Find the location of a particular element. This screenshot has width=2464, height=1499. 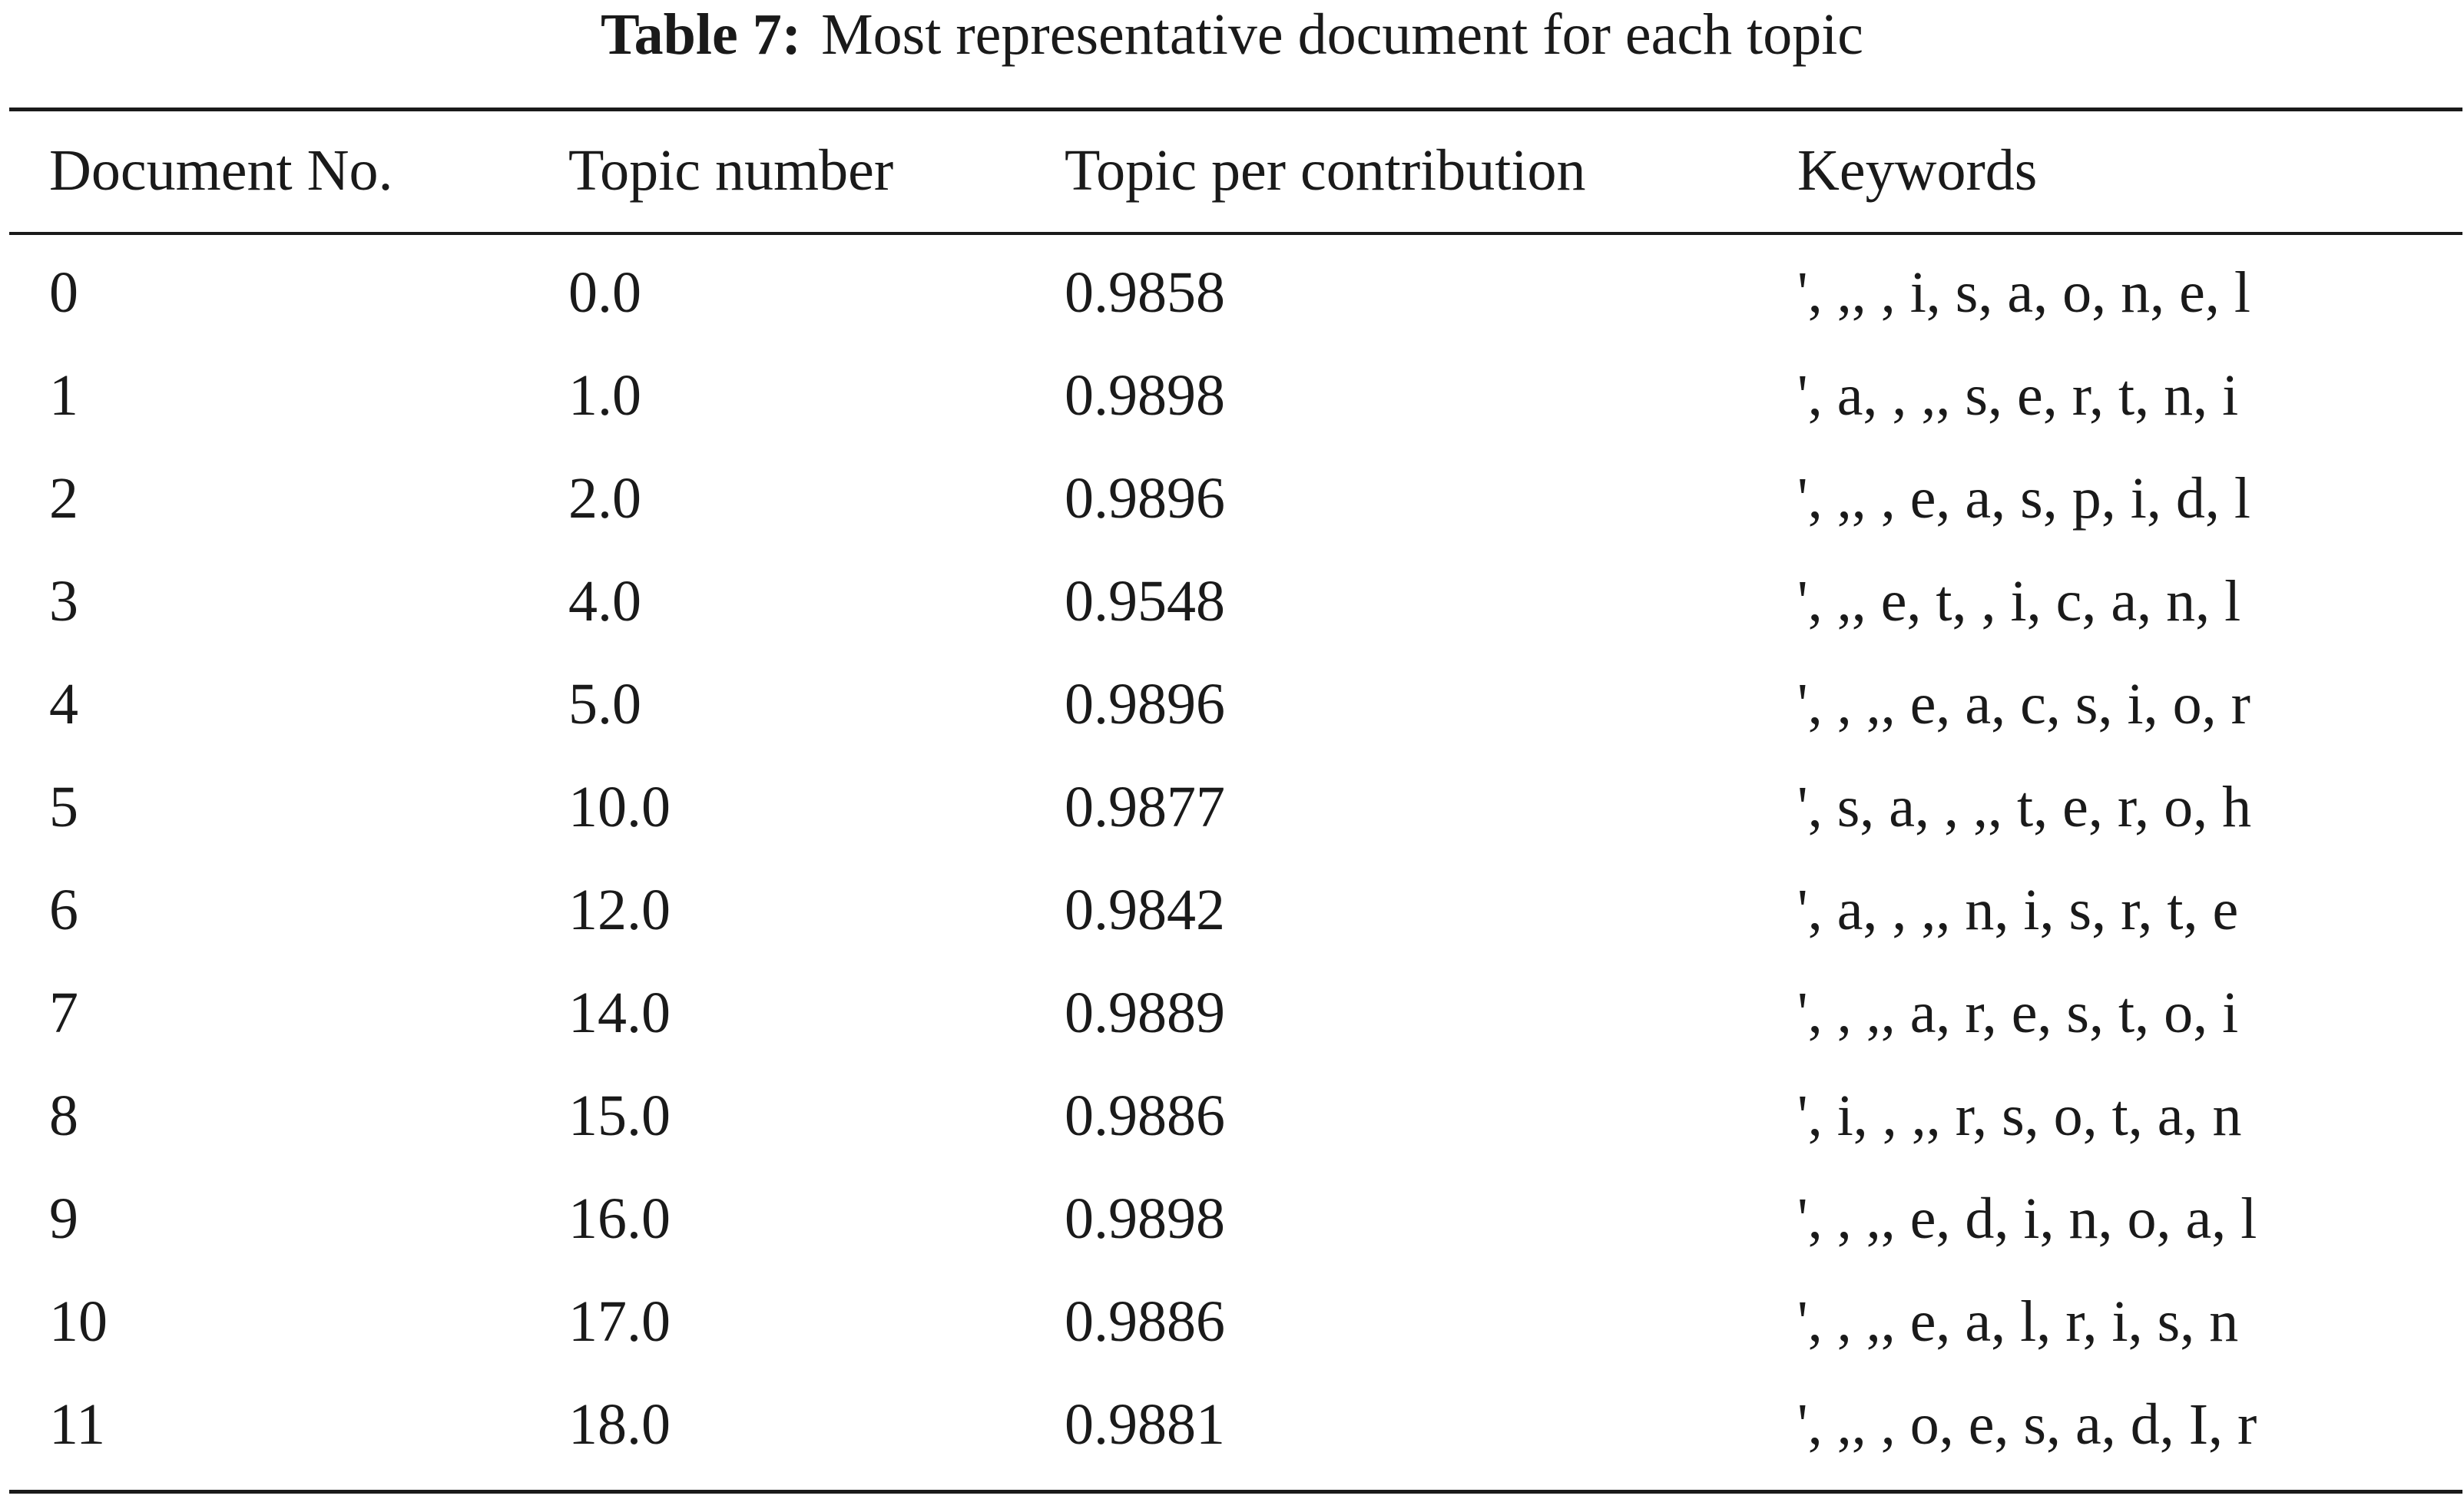

table-row: 4 5.0 0.9896 ', , ,, e, a, c, s, i, o, r is located at coordinates (1232, 705).